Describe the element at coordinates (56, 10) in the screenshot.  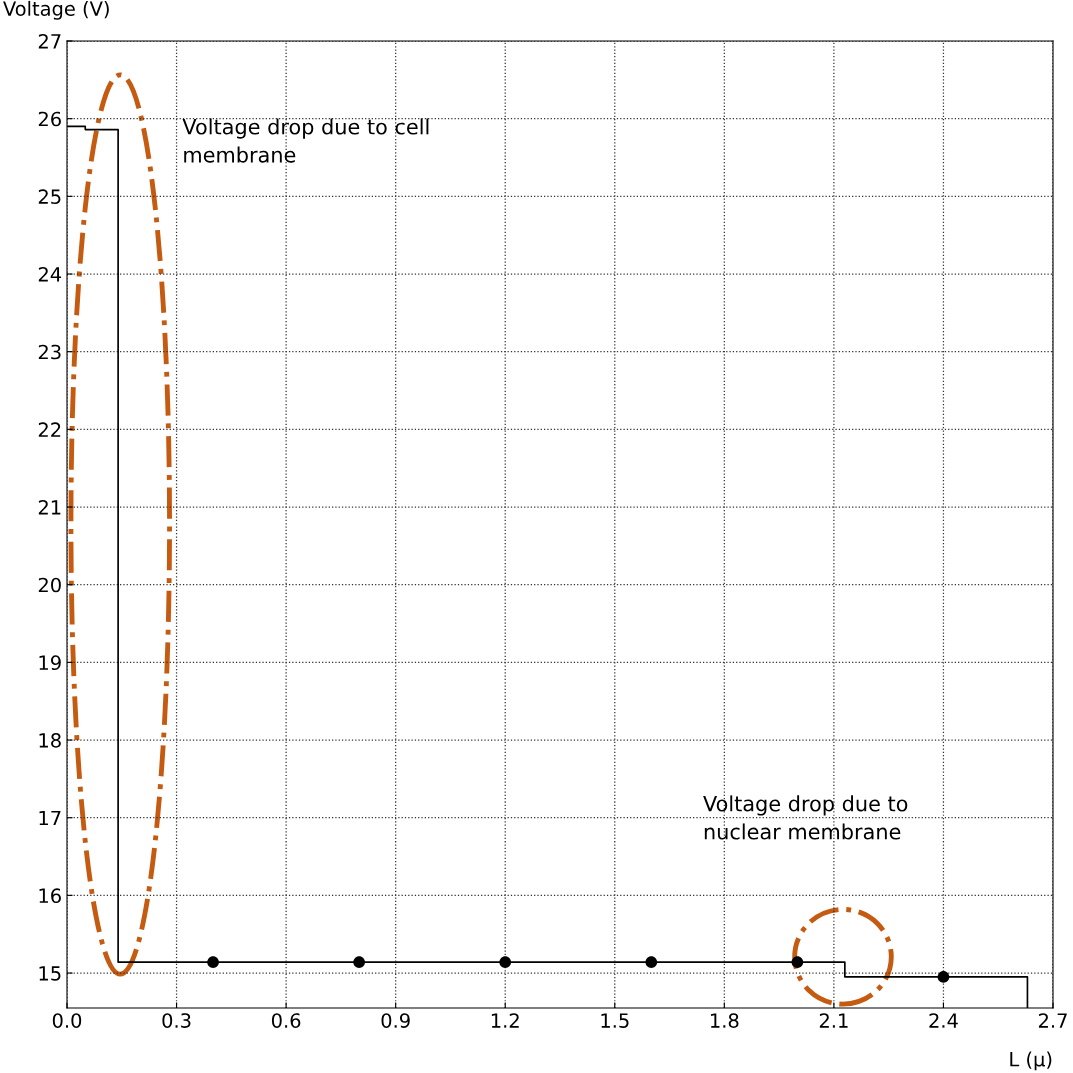
I see `y-axis-title: Voltage (V)` at that location.